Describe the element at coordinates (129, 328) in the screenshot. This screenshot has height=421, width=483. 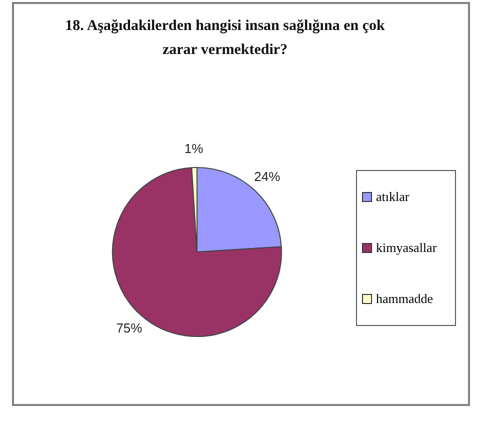
I see `data-label: 75%` at that location.